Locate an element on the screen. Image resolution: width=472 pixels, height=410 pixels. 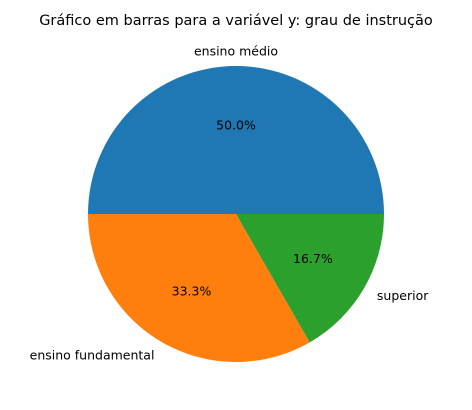
slice-percentage-label: 33.3% is located at coordinates (192, 290).